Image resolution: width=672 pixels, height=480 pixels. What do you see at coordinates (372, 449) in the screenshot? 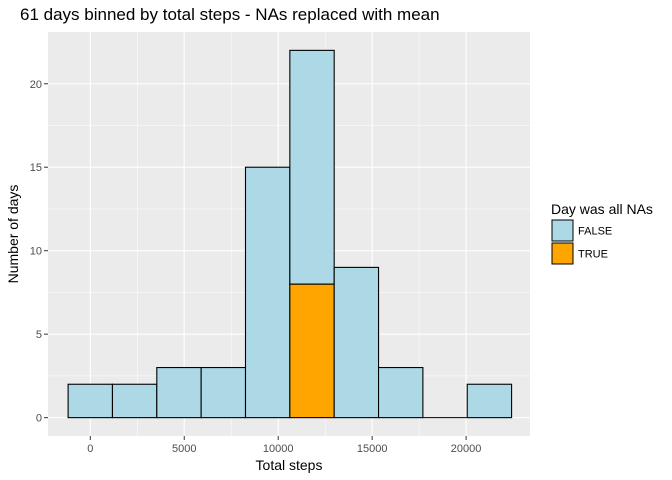
I see `x-tick-label: 15000` at bounding box center [372, 449].